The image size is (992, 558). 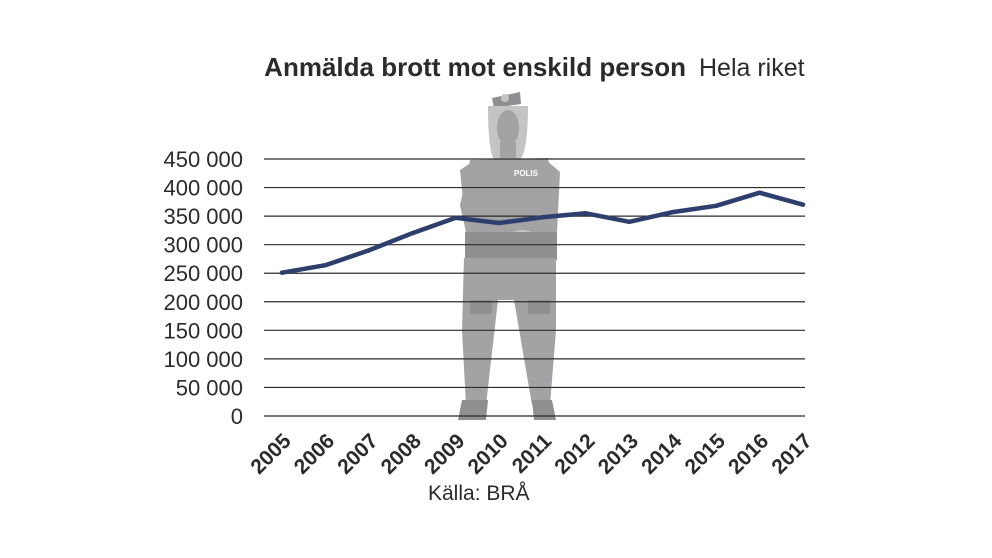 I want to click on x-tick-label: 2016, so click(x=748, y=453).